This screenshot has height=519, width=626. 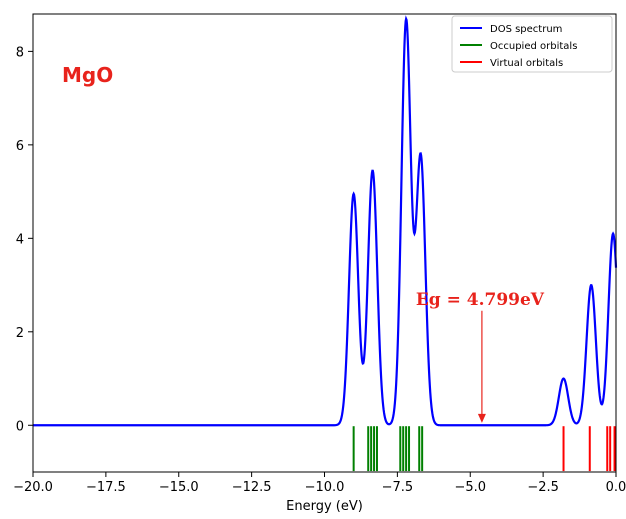 I want to click on mgo-annotation: MgO, so click(x=87, y=75).